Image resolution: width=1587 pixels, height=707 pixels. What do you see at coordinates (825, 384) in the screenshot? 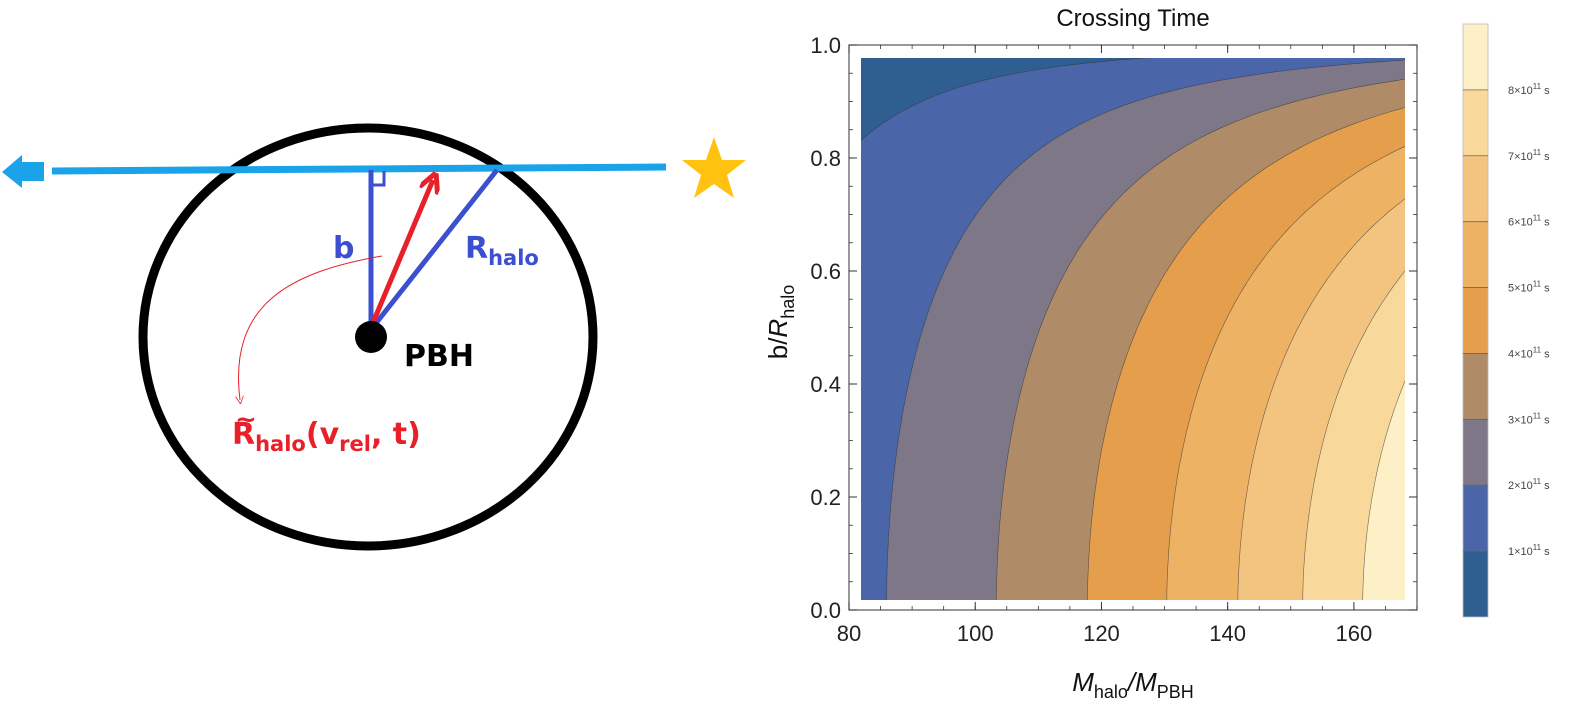
I see `y-tick-label: 0.4` at bounding box center [825, 384].